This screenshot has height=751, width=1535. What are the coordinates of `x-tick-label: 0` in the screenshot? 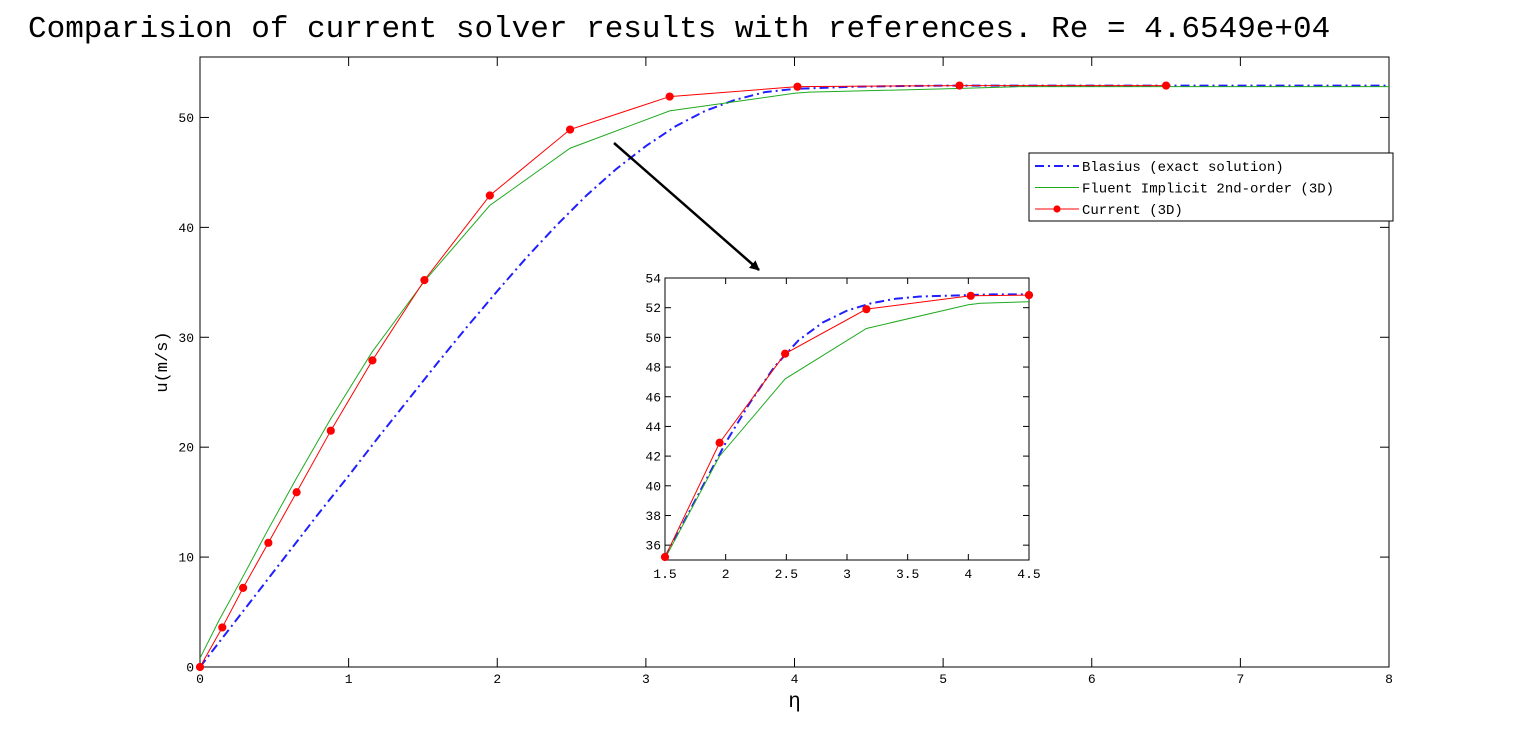 It's located at (200, 679).